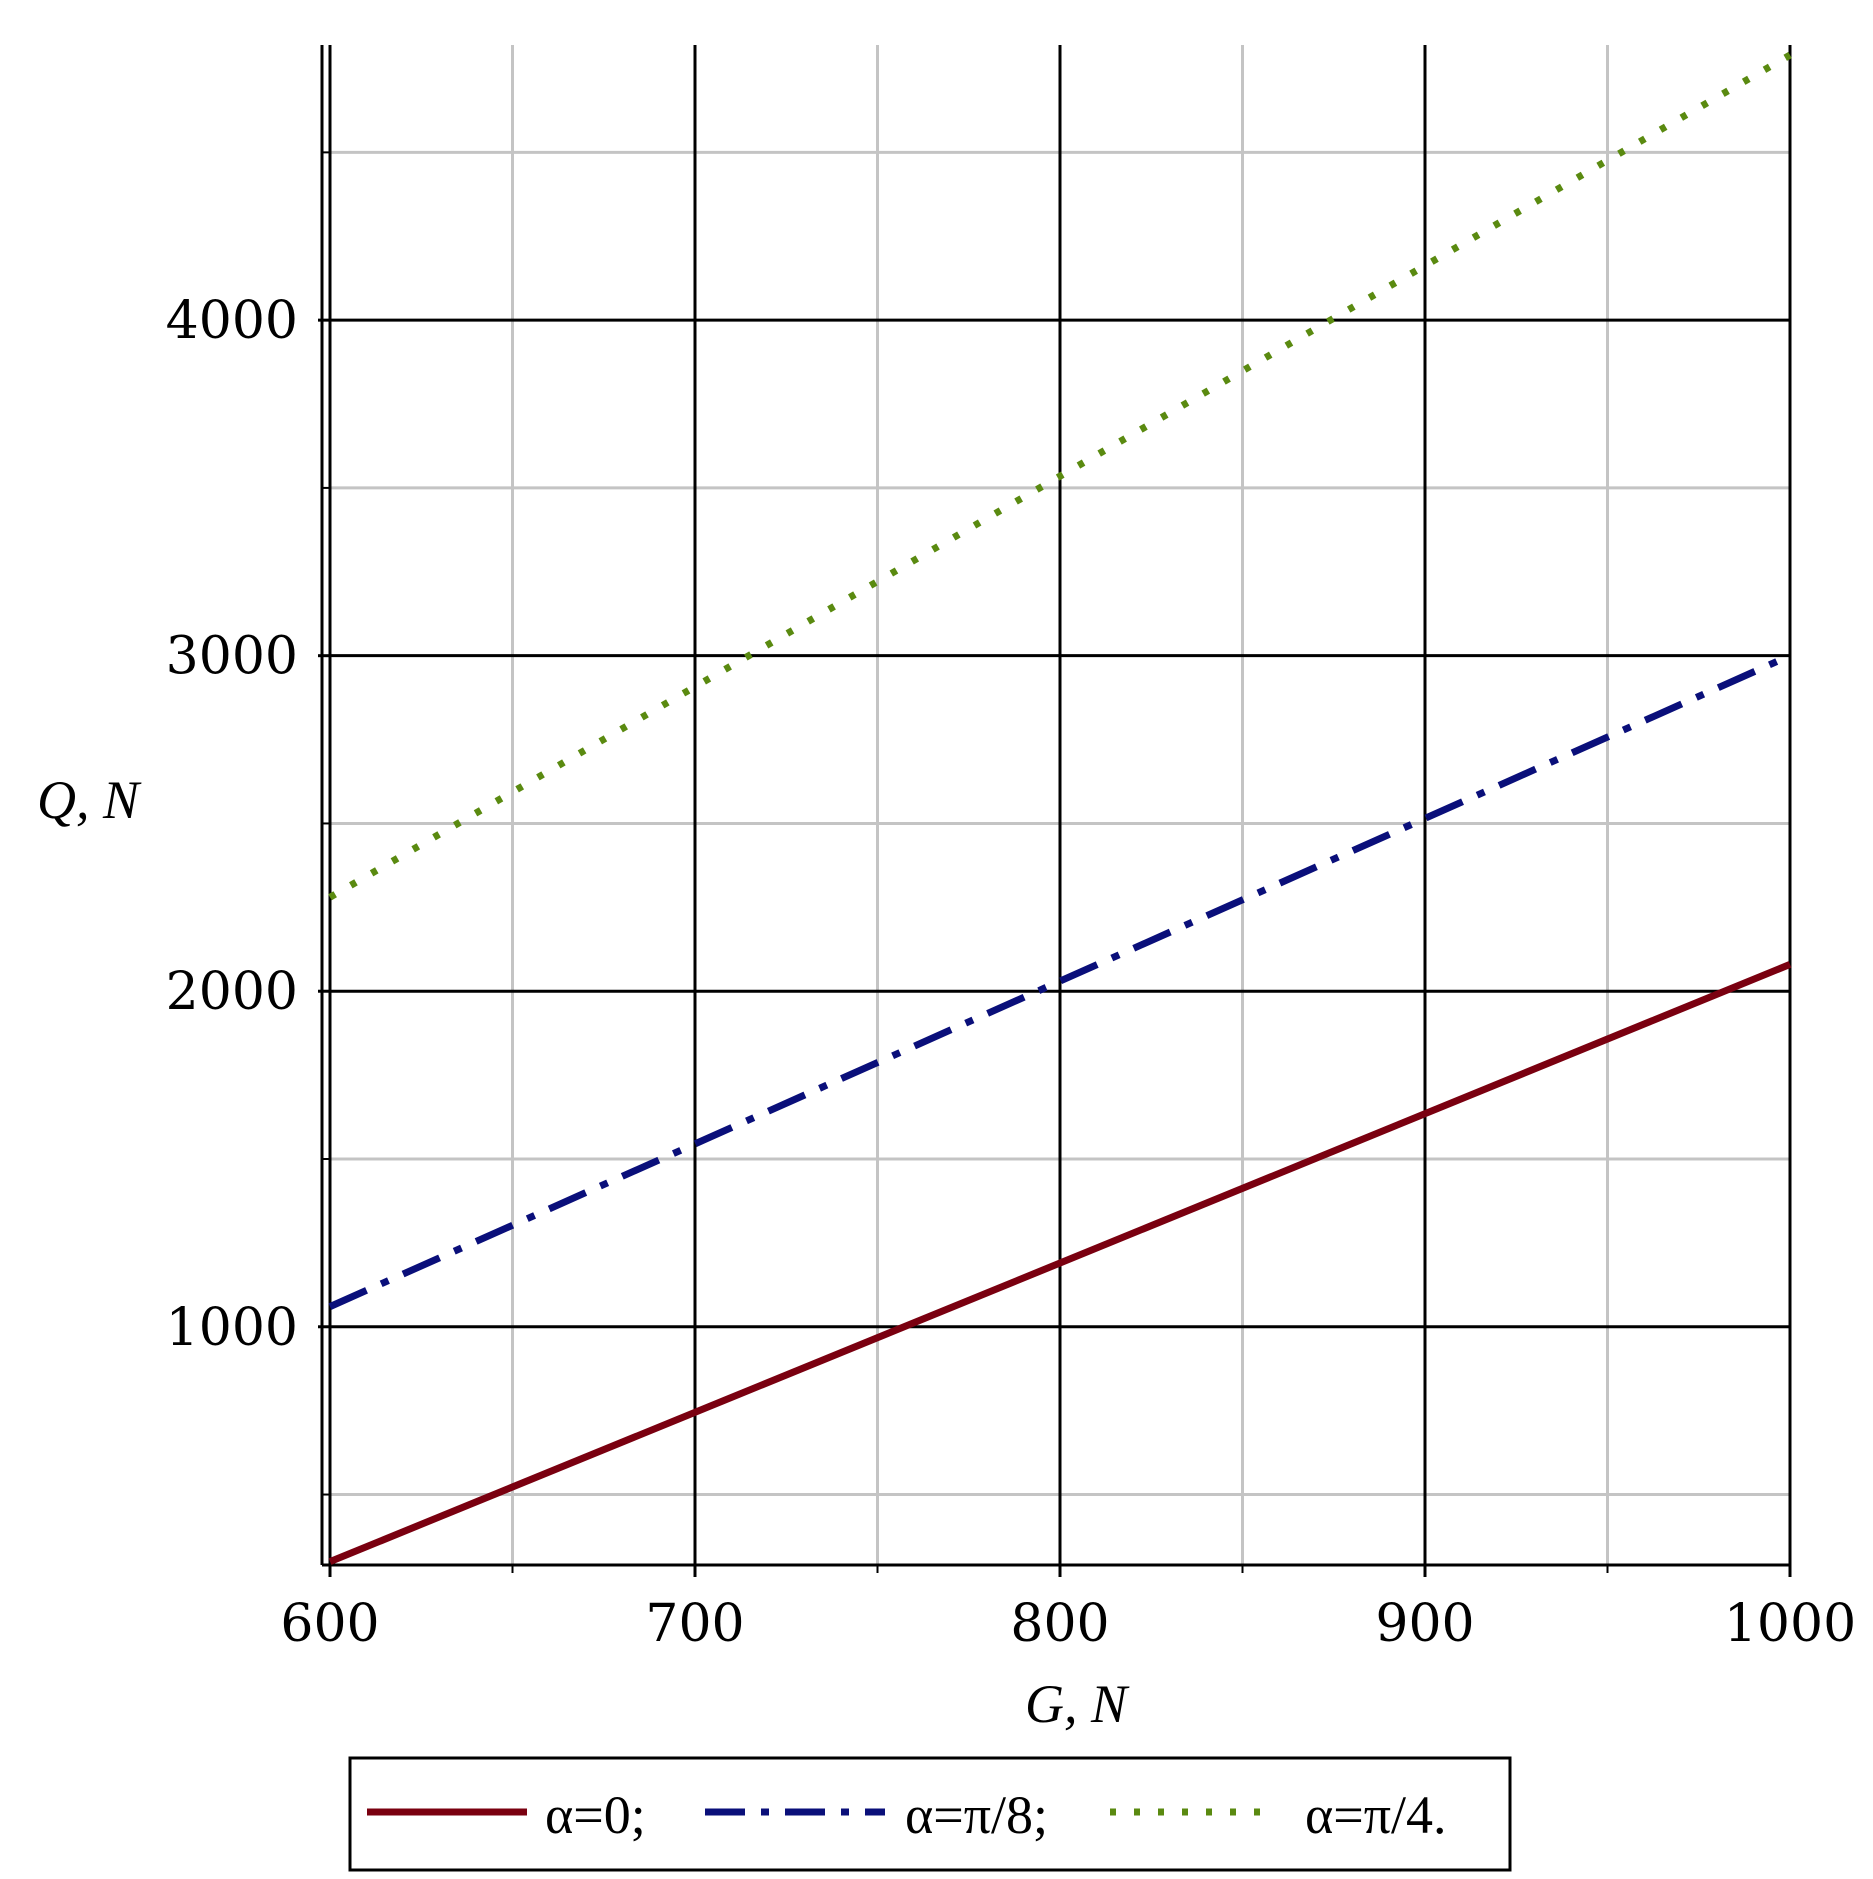  What do you see at coordinates (329, 1624) in the screenshot?
I see `x-tick-label-600: 600` at bounding box center [329, 1624].